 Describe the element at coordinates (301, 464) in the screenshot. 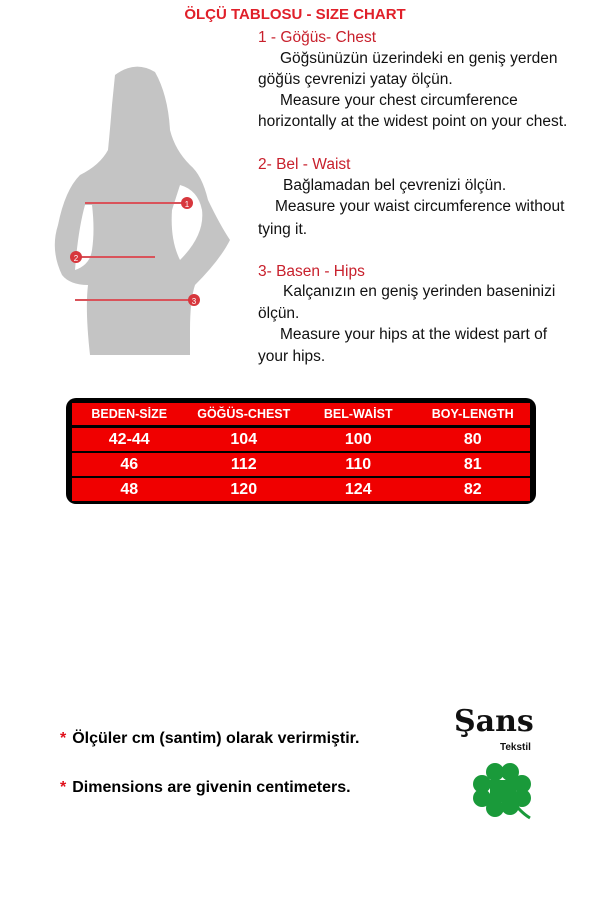

I see `table-row: 46 112 110 81` at that location.